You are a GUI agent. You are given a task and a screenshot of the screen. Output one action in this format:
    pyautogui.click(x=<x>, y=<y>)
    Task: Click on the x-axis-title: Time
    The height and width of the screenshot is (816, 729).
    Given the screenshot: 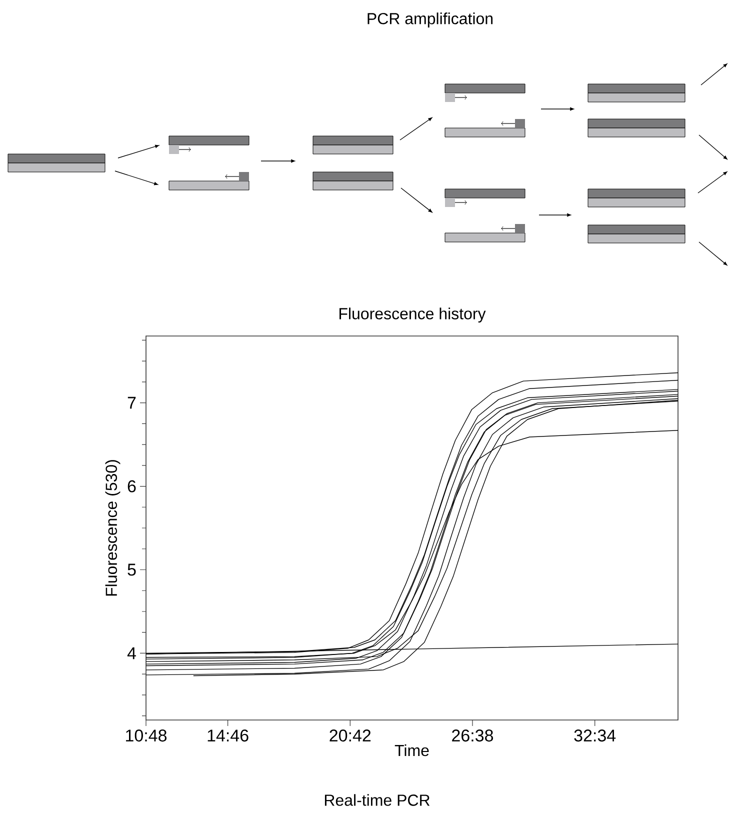 What is the action you would take?
    pyautogui.click(x=411, y=750)
    